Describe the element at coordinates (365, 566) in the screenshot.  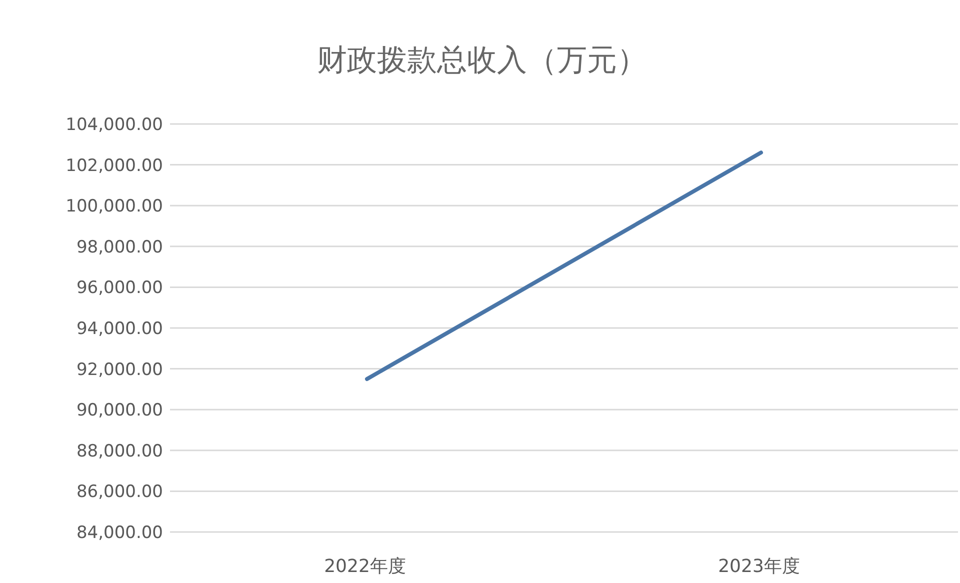
I see `x-tick-label: 2022年度` at that location.